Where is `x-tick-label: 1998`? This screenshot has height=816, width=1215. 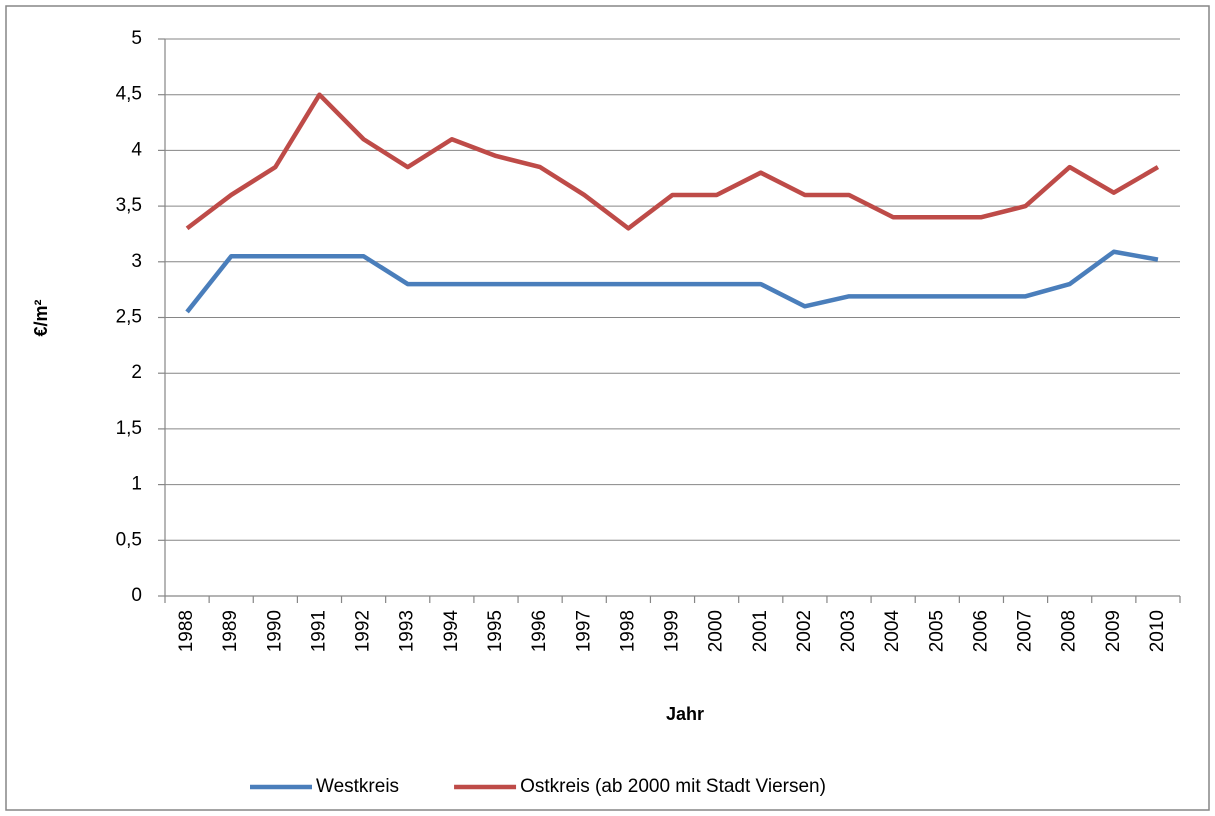
x-tick-label: 1998 is located at coordinates (627, 631).